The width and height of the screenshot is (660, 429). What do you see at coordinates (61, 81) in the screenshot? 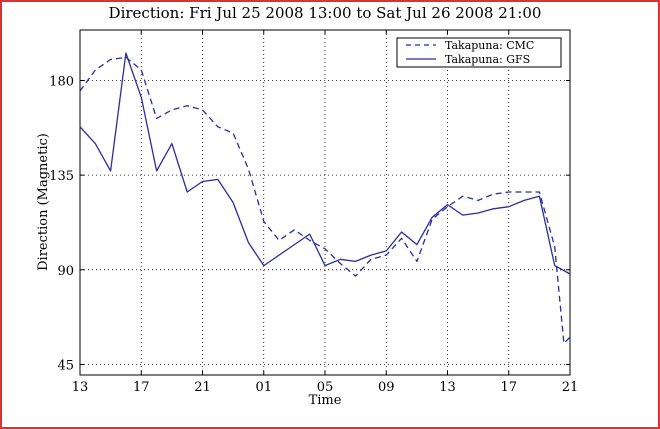
I see `y-tick-label: 180` at bounding box center [61, 81].